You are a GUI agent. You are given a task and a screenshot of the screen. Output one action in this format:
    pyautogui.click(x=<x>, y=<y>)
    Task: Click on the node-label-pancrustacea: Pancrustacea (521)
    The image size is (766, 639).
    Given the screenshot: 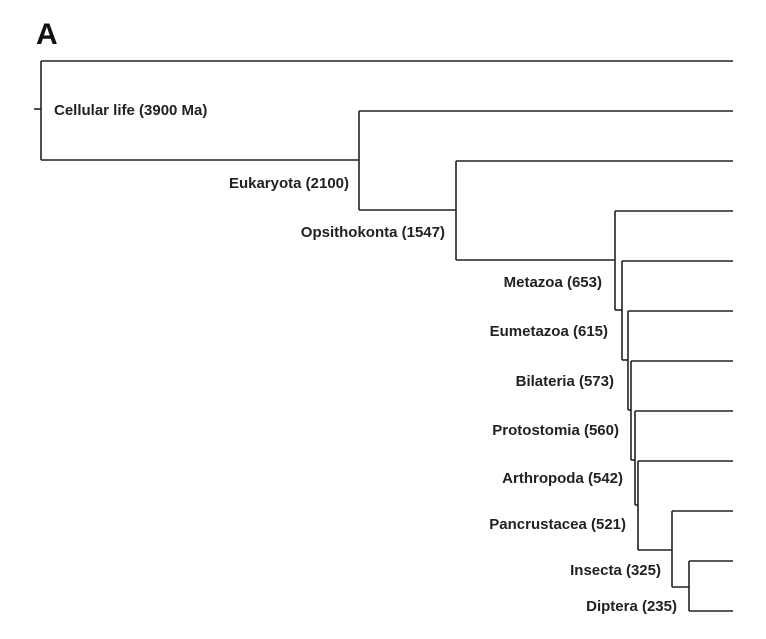 What is the action you would take?
    pyautogui.click(x=557, y=524)
    